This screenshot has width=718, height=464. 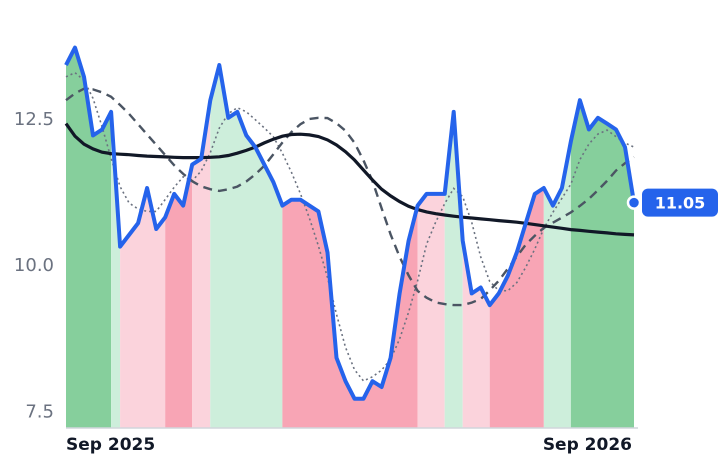 What do you see at coordinates (634, 202) in the screenshot?
I see `last-value-dot` at bounding box center [634, 202].